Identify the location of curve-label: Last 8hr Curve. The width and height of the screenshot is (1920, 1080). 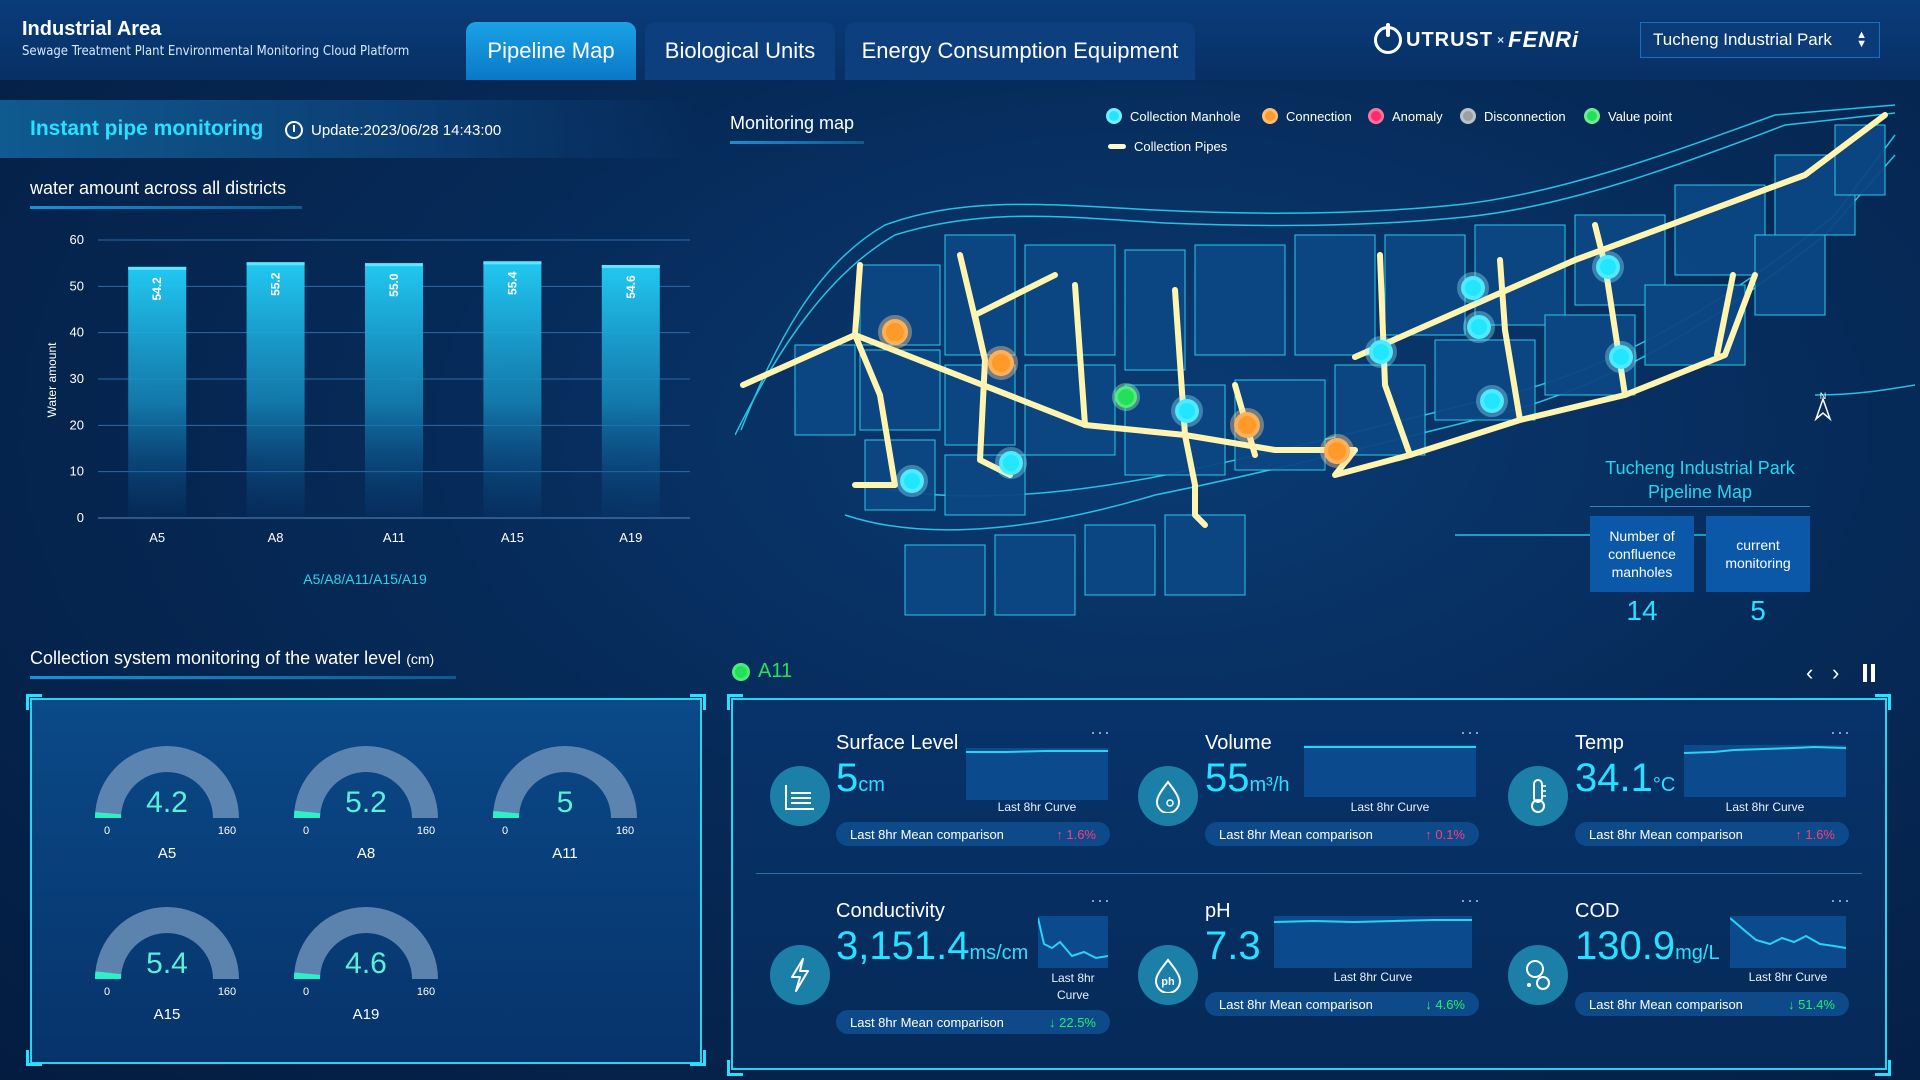
(1073, 986).